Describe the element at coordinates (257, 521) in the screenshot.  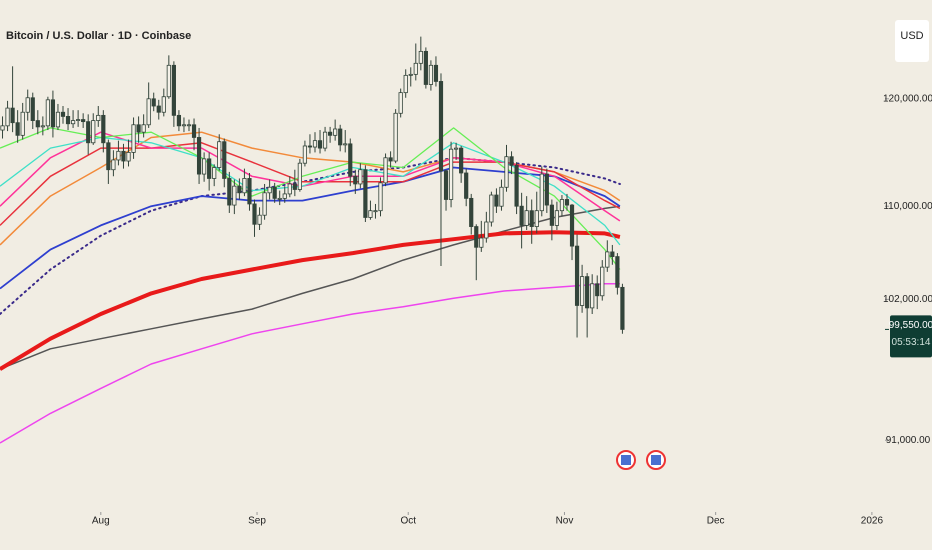
I see `x-tick-label: Sep` at that location.